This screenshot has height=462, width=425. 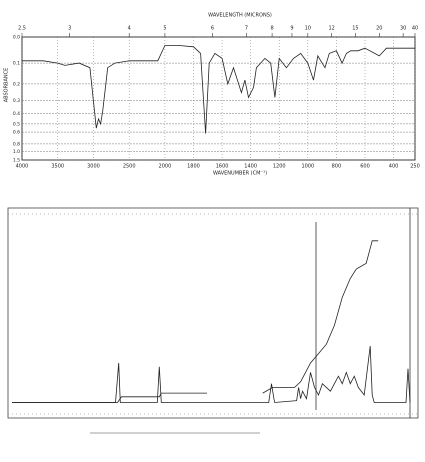 I want to click on y-tick-label: 0.4, so click(x=16, y=114).